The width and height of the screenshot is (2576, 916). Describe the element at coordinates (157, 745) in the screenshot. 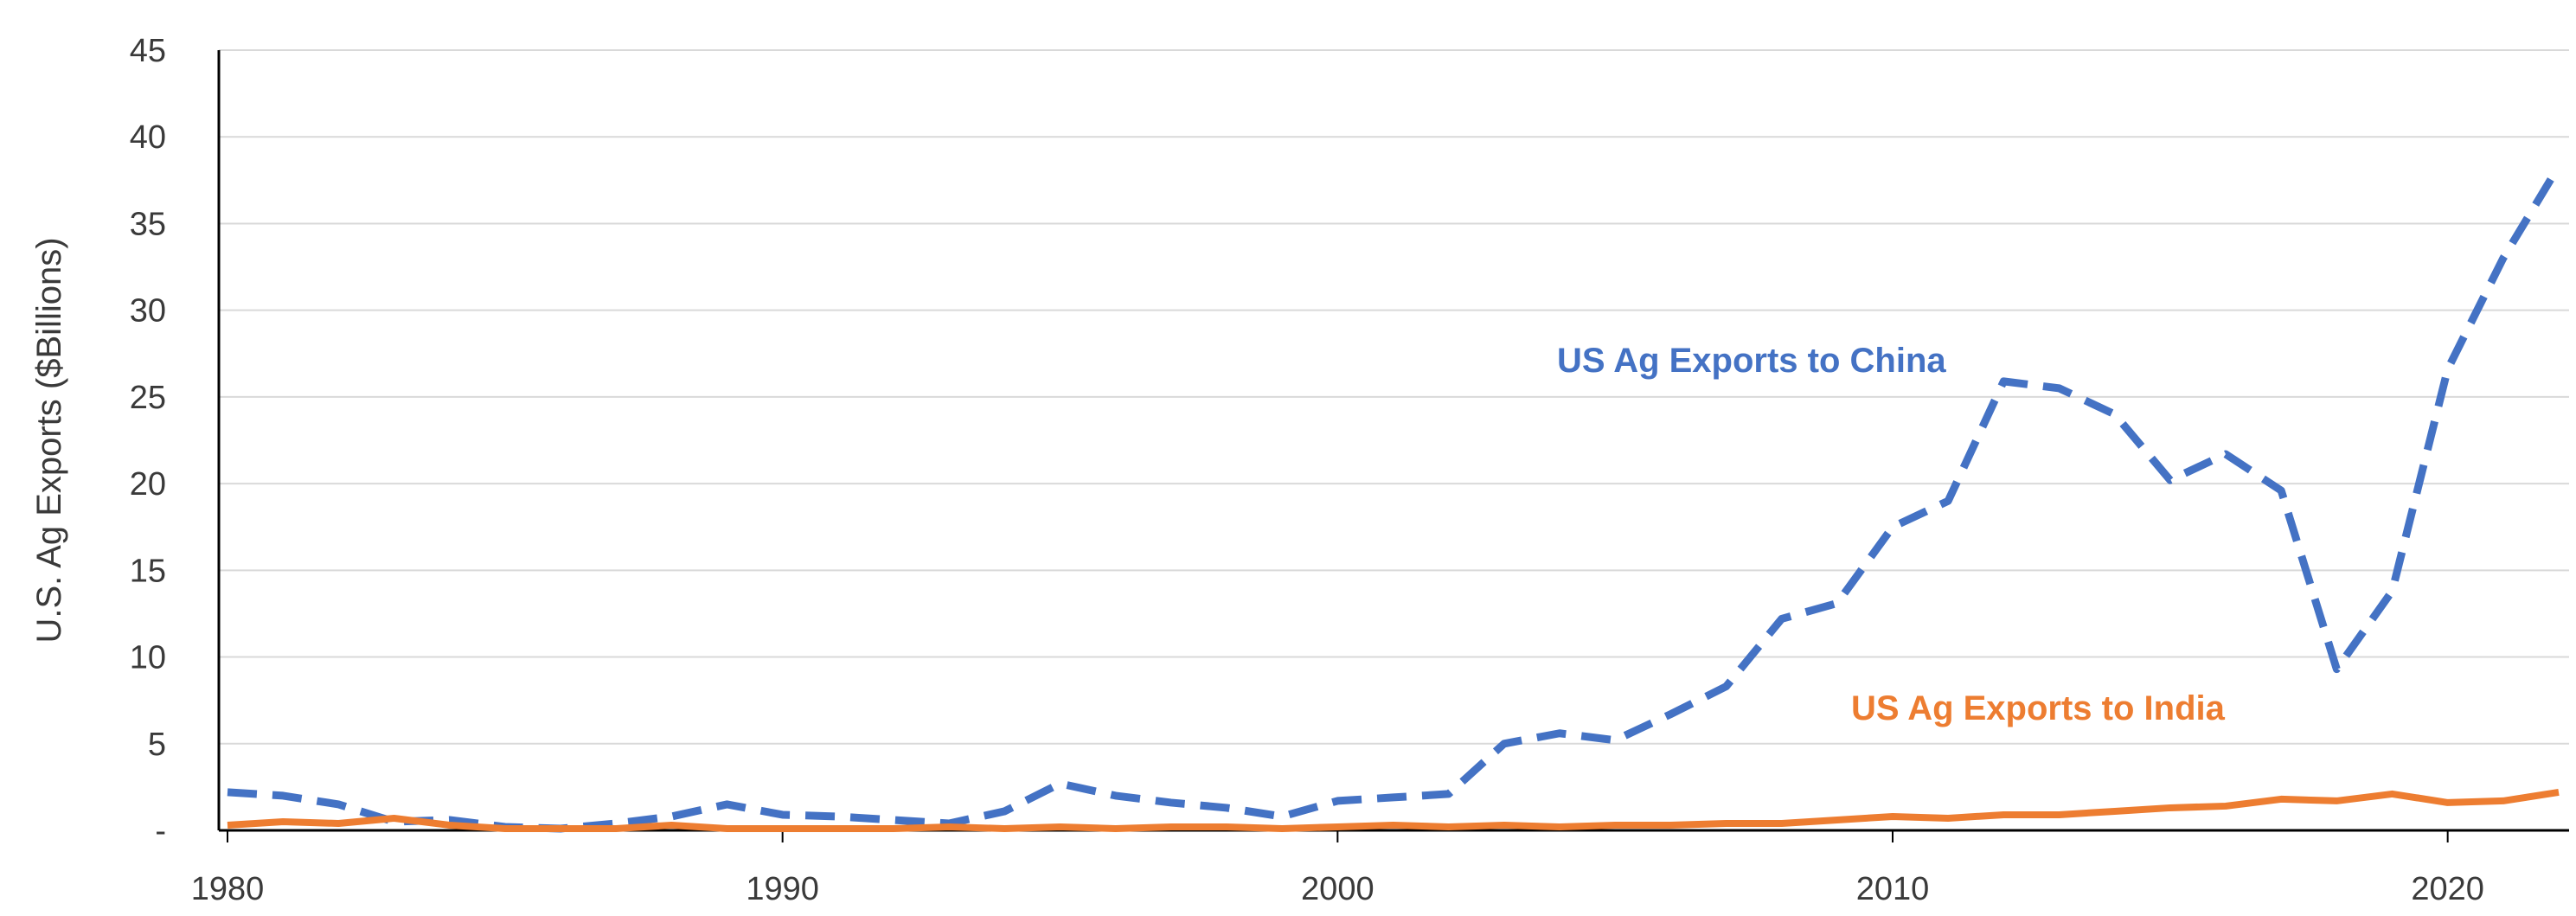

I see `y-tick-label: 5` at that location.